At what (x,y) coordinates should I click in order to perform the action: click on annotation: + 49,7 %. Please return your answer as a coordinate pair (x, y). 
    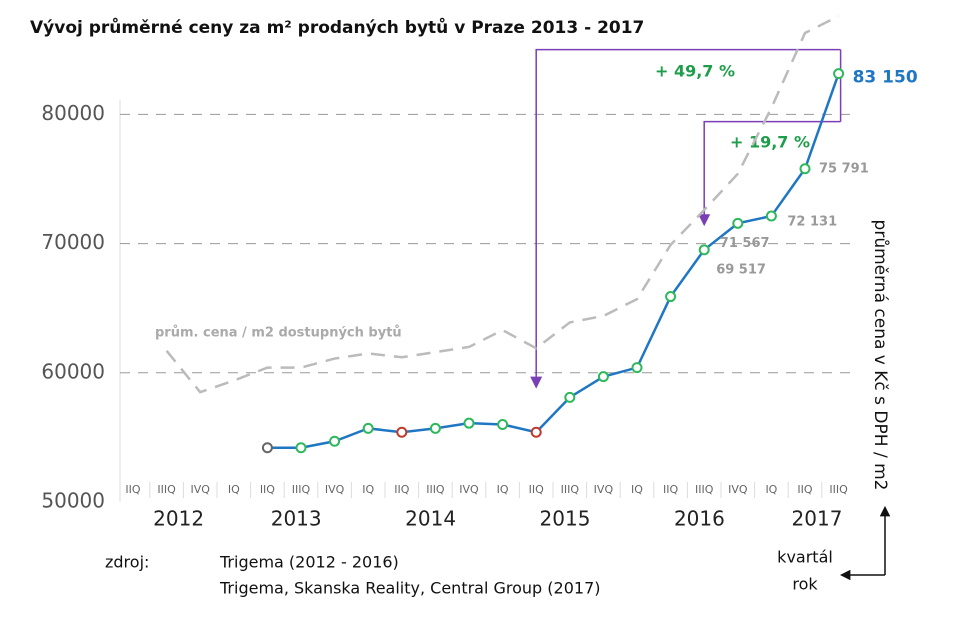
    Looking at the image, I should click on (695, 71).